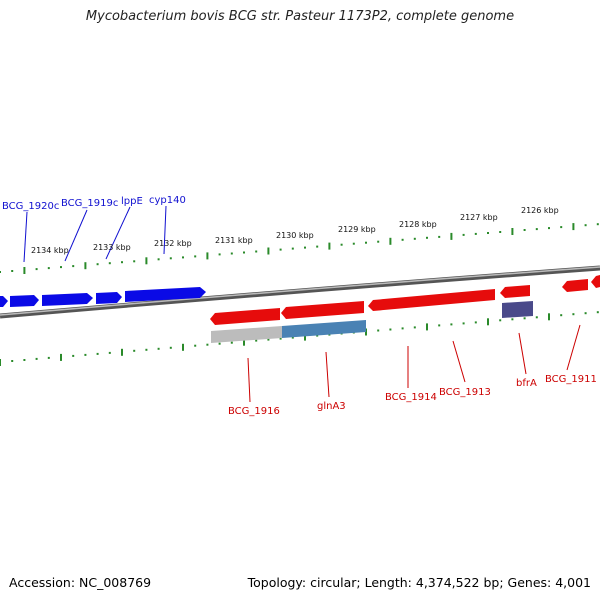 The image size is (600, 600). I want to click on tick-label: 2128 kbp, so click(418, 224).